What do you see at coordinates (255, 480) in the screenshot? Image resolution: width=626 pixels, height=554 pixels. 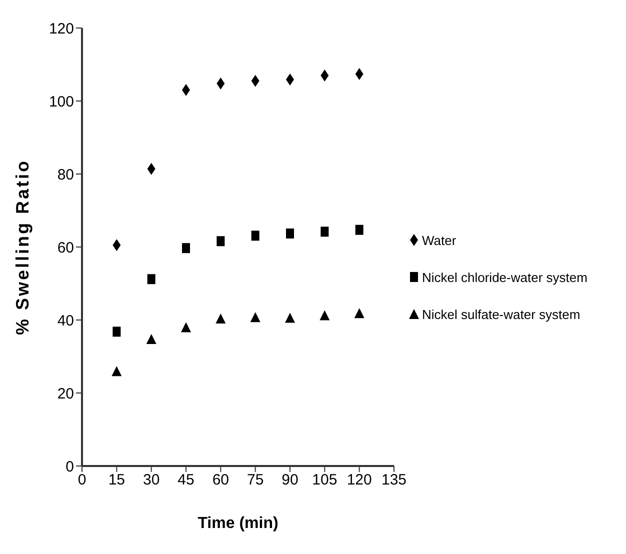 I see `x-tick-label: 75` at bounding box center [255, 480].